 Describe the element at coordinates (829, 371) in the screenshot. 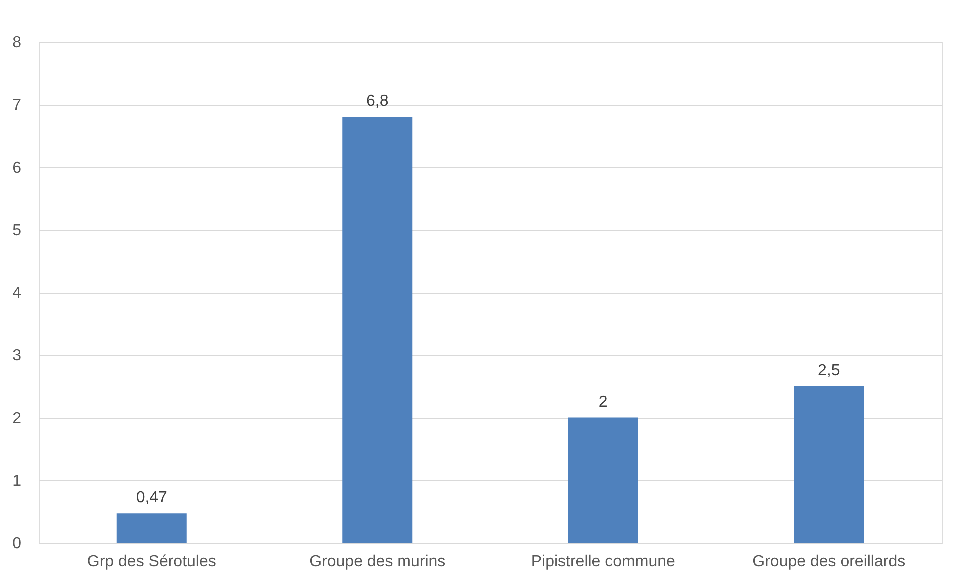

I see `data-label: 2,5` at that location.